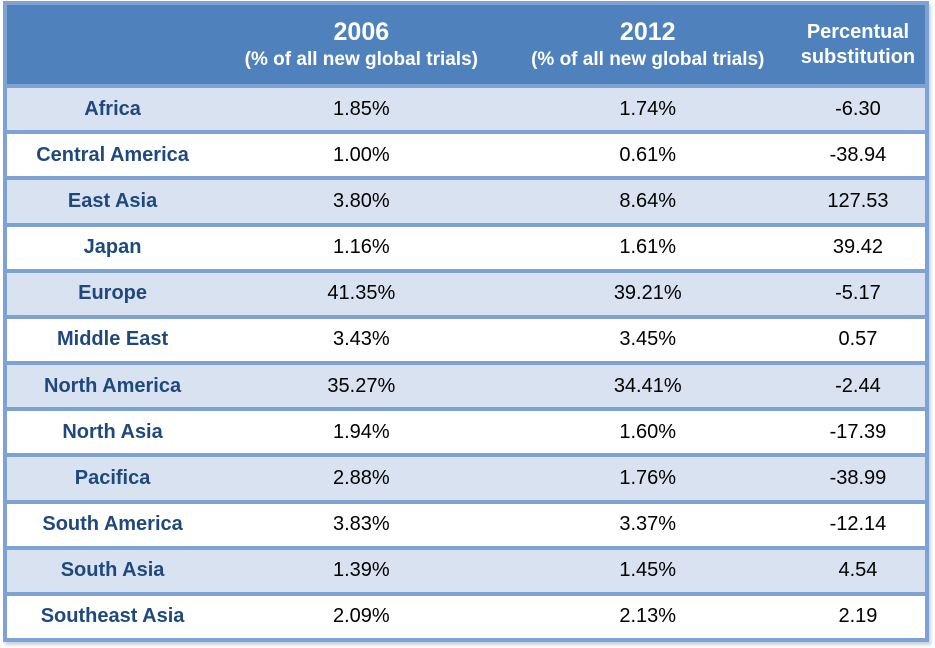 The width and height of the screenshot is (935, 648). Describe the element at coordinates (648, 616) in the screenshot. I see `value-2012-cell: 2.13%` at that location.